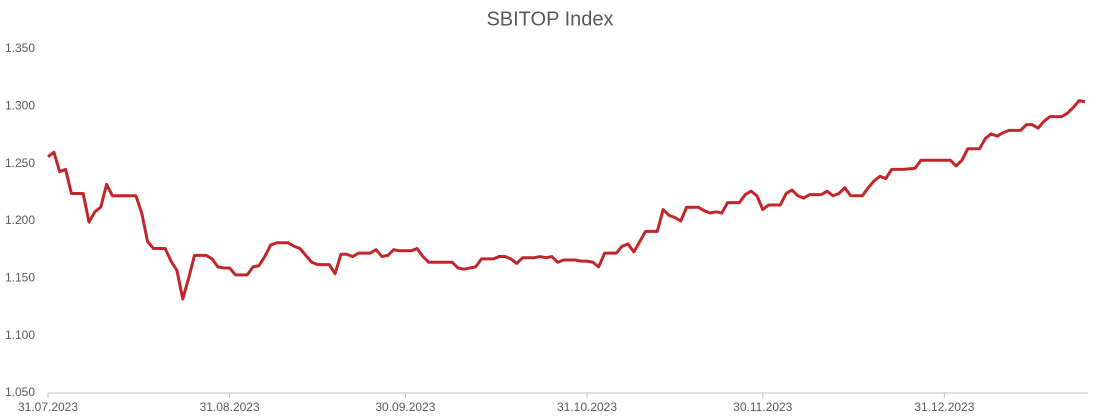 The width and height of the screenshot is (1100, 420). What do you see at coordinates (20, 392) in the screenshot?
I see `y-tick-label: 1.050` at bounding box center [20, 392].